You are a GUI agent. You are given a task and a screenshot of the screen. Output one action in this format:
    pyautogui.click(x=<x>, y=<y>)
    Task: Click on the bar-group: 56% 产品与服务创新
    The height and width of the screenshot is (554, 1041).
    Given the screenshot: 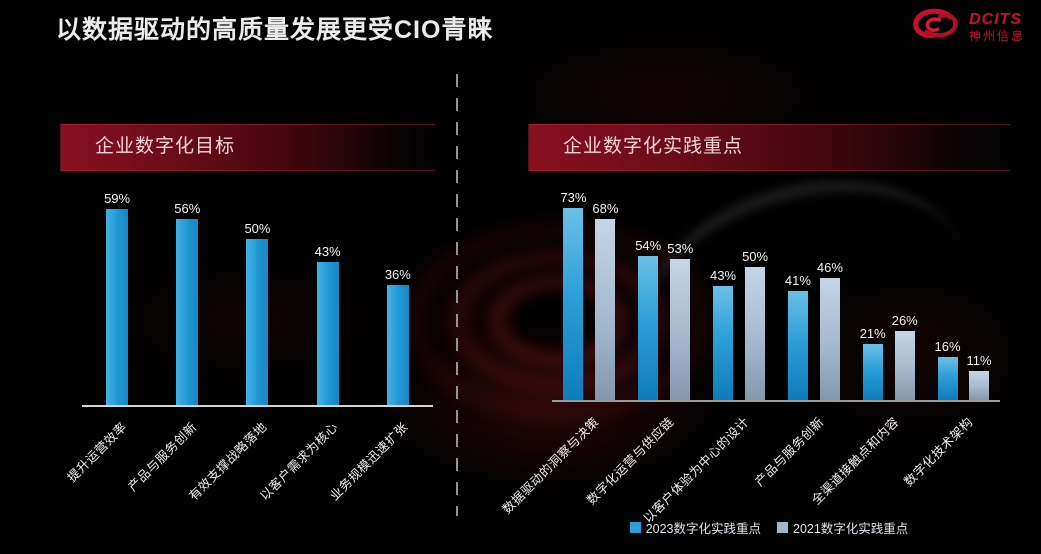 What is the action you would take?
    pyautogui.click(x=163, y=348)
    